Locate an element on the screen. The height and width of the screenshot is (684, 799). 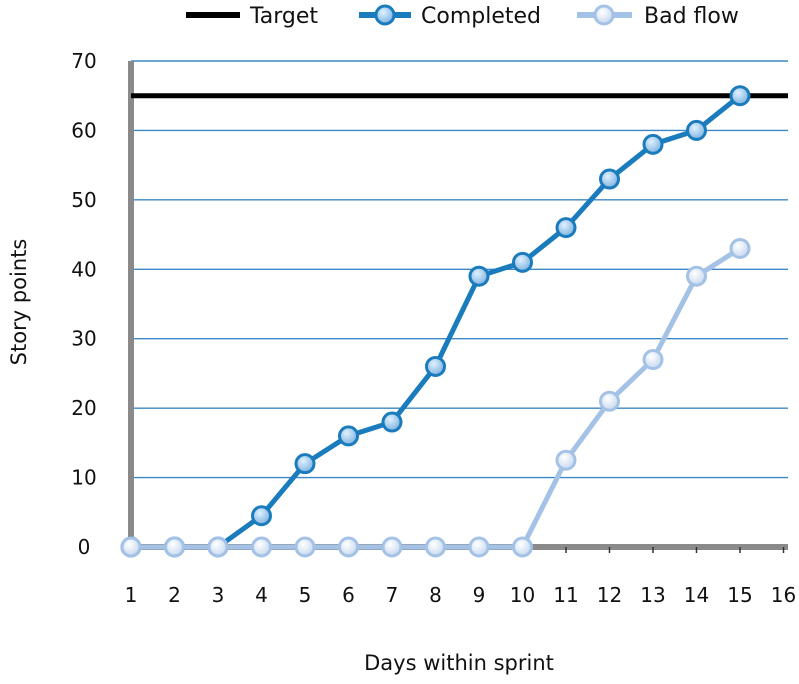
y-tick-label-0: 0 is located at coordinates (84, 547).